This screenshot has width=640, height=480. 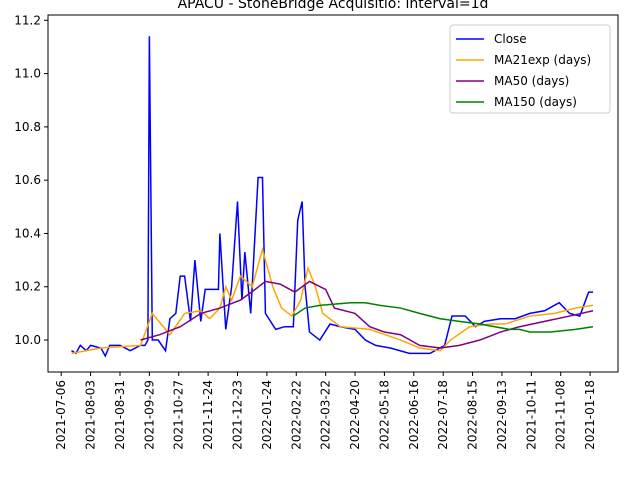 What do you see at coordinates (27, 287) in the screenshot?
I see `y-tick-label: 10.2` at bounding box center [27, 287].